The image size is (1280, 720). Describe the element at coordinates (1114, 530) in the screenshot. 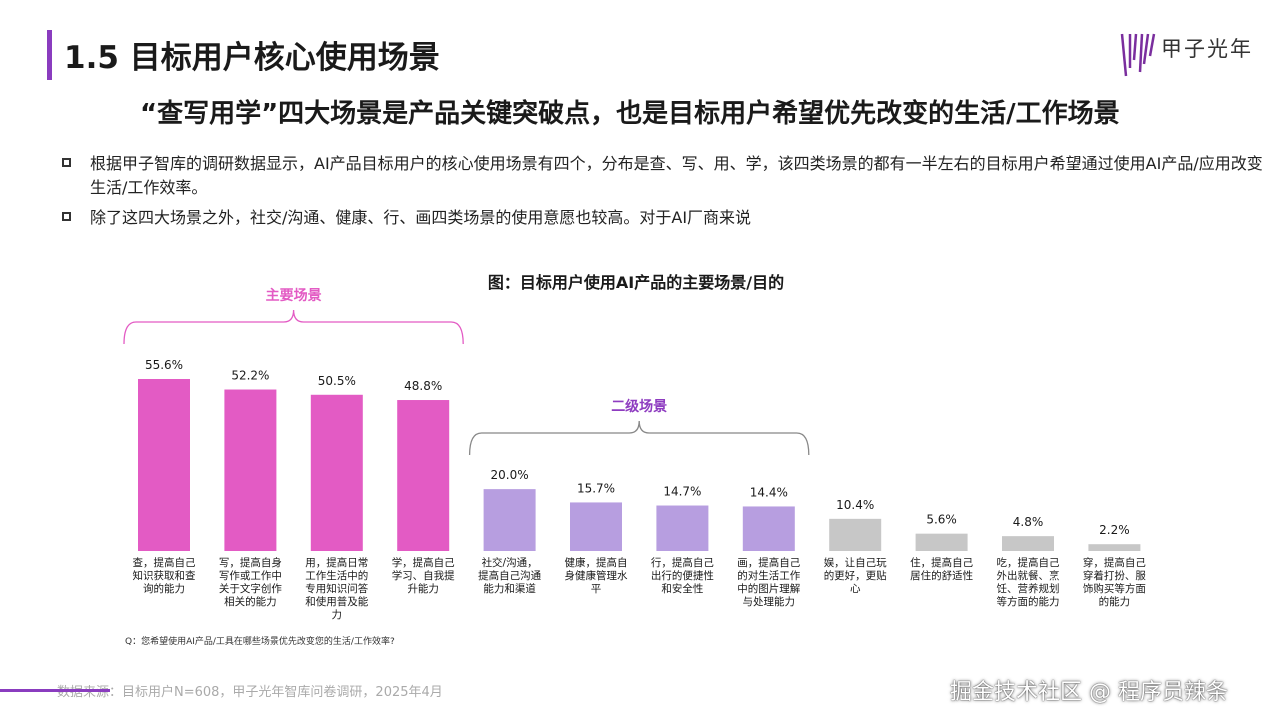

I see `data-label: 2.2%` at that location.